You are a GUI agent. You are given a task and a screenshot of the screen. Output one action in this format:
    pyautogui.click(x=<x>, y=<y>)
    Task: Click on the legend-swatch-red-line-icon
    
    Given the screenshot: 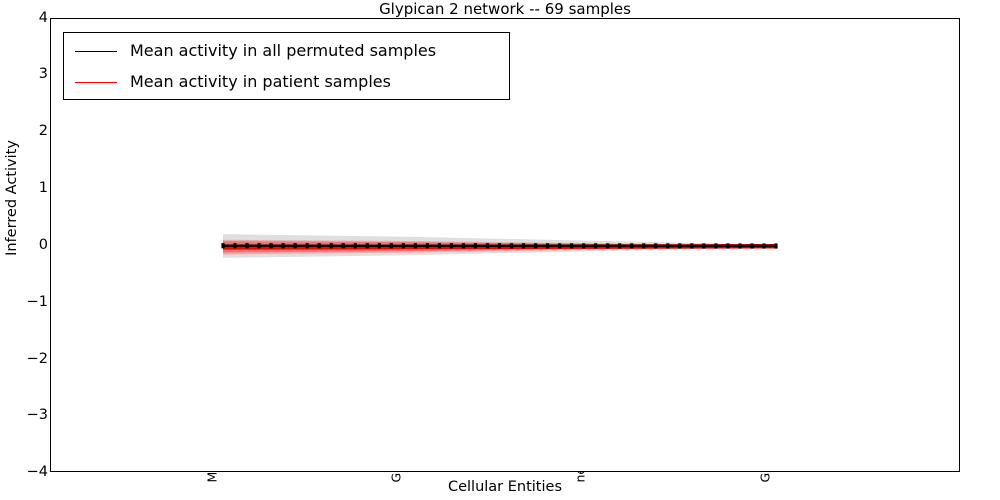 What is the action you would take?
    pyautogui.click(x=96, y=82)
    